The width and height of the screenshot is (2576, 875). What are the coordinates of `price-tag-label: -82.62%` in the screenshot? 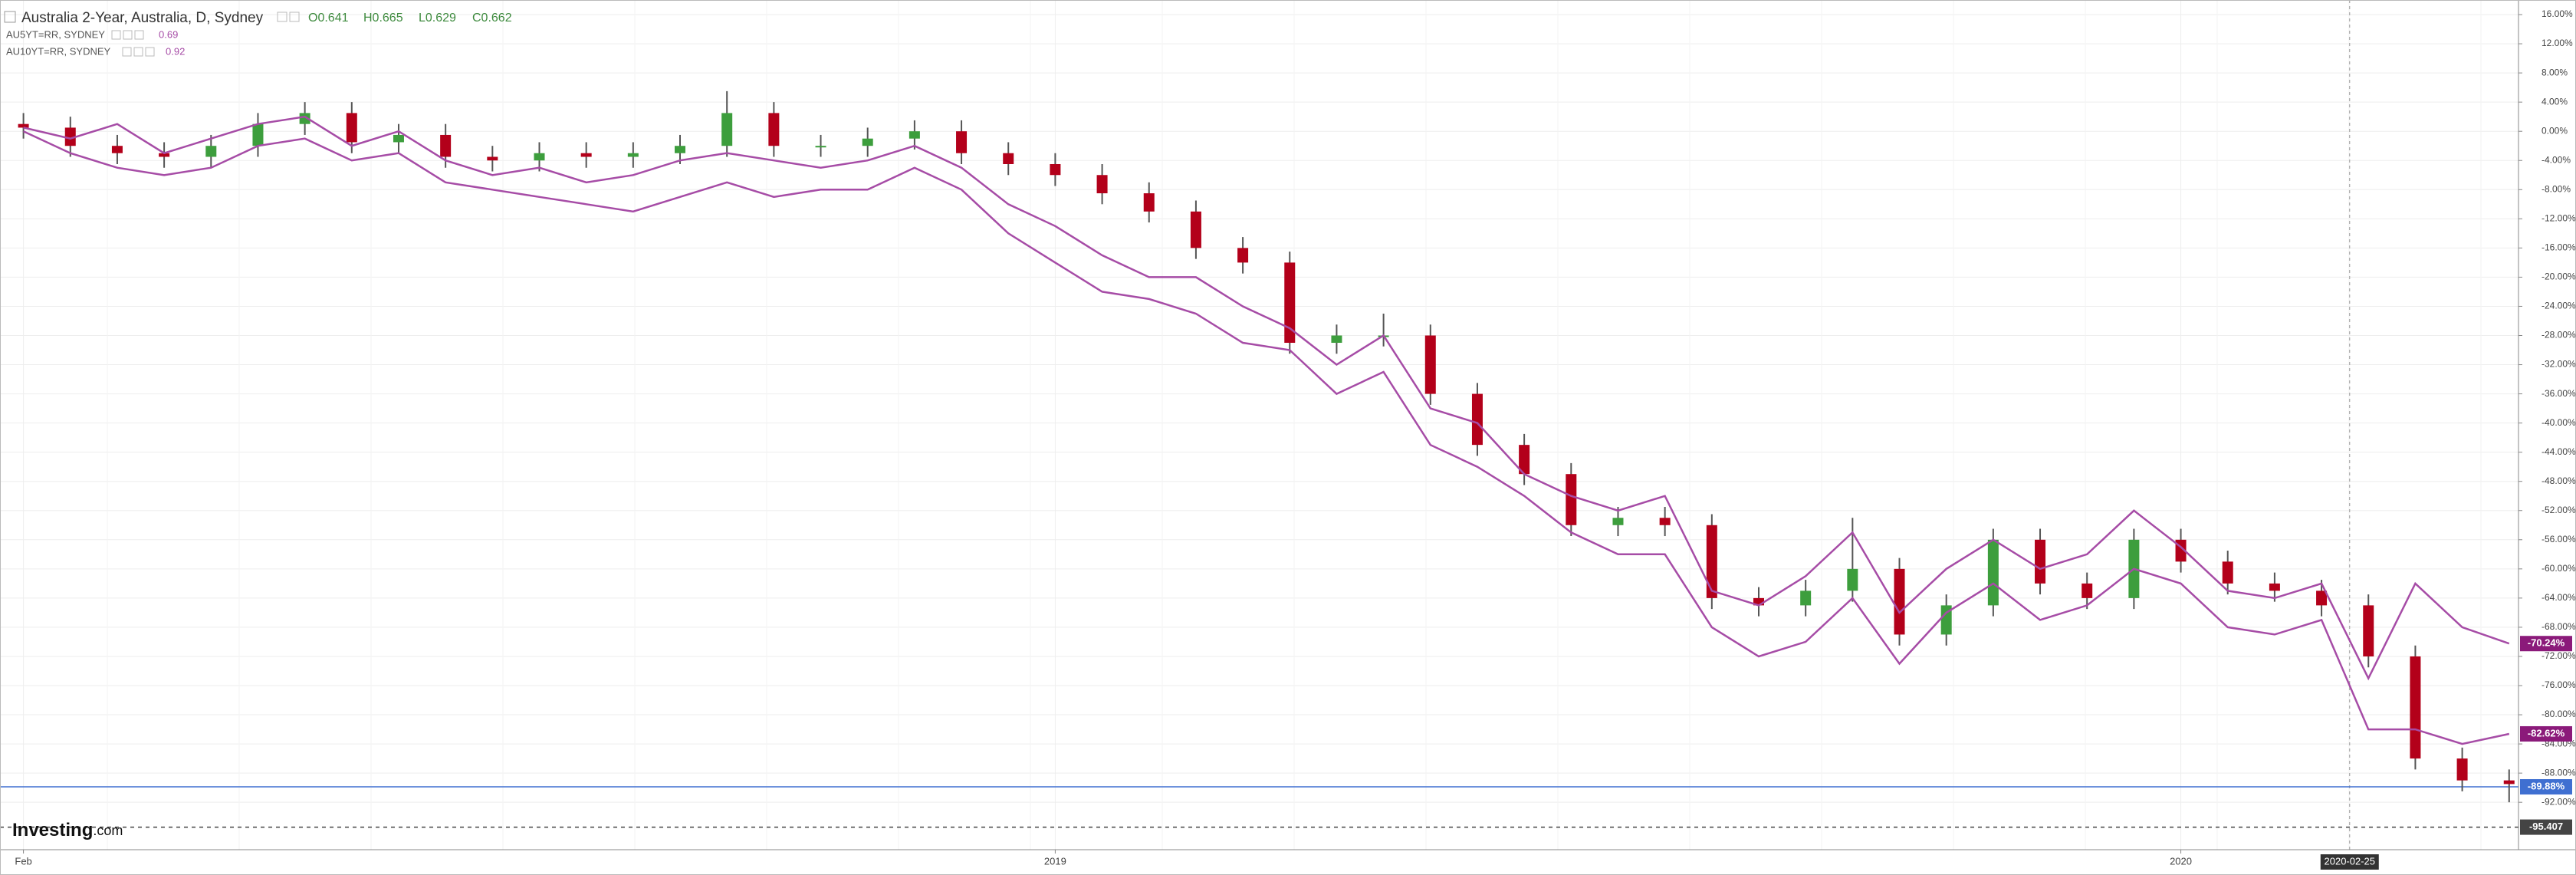 It's located at (2547, 733).